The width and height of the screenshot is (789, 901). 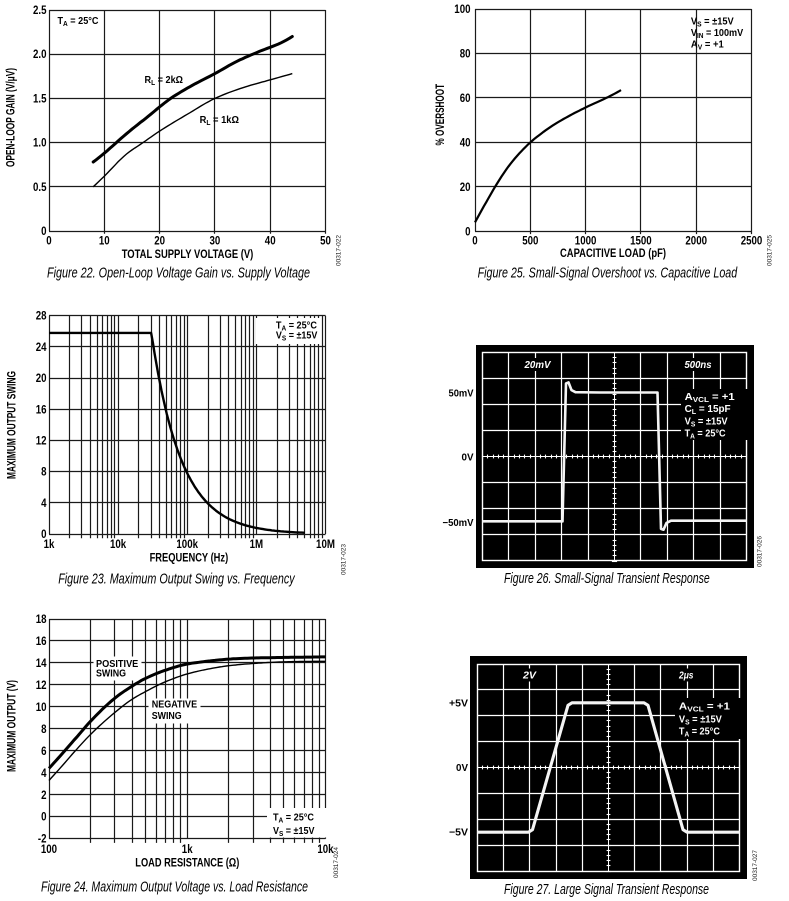 I want to click on svg-text: 2.5, so click(x=40, y=10).